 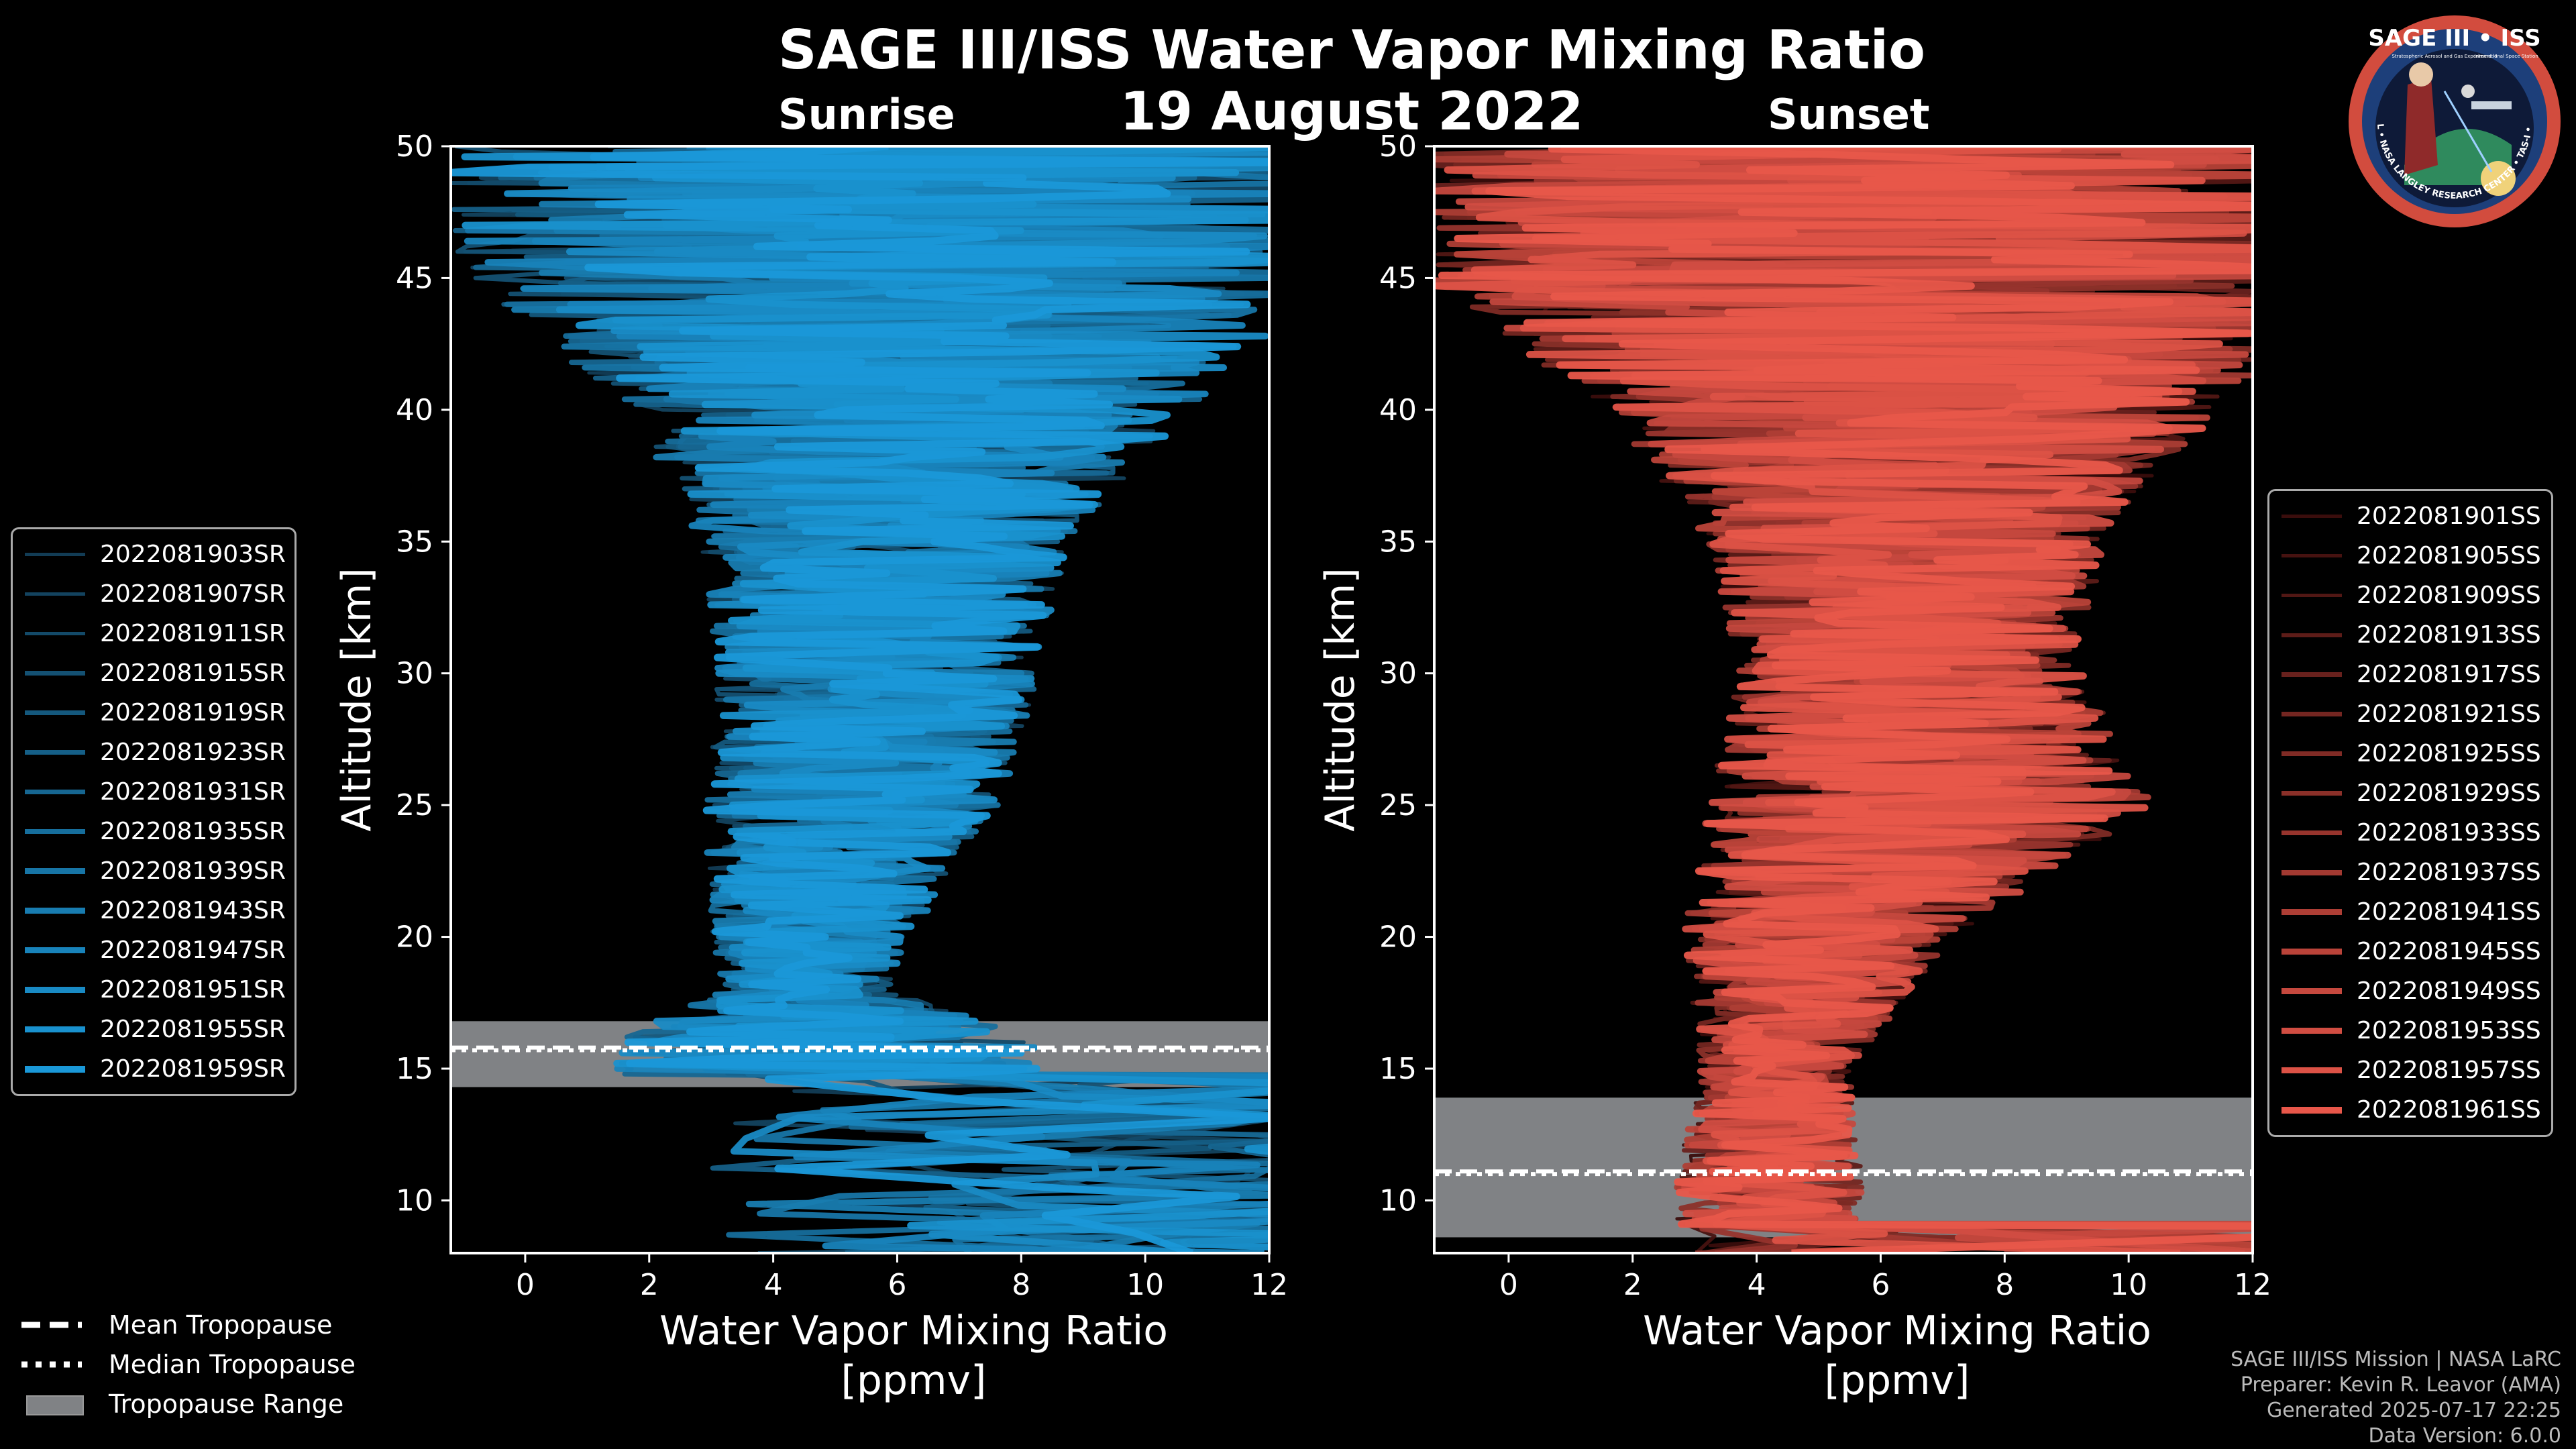 What do you see at coordinates (2449, 1110) in the screenshot?
I see `legend-label: 2022081961SS` at bounding box center [2449, 1110].